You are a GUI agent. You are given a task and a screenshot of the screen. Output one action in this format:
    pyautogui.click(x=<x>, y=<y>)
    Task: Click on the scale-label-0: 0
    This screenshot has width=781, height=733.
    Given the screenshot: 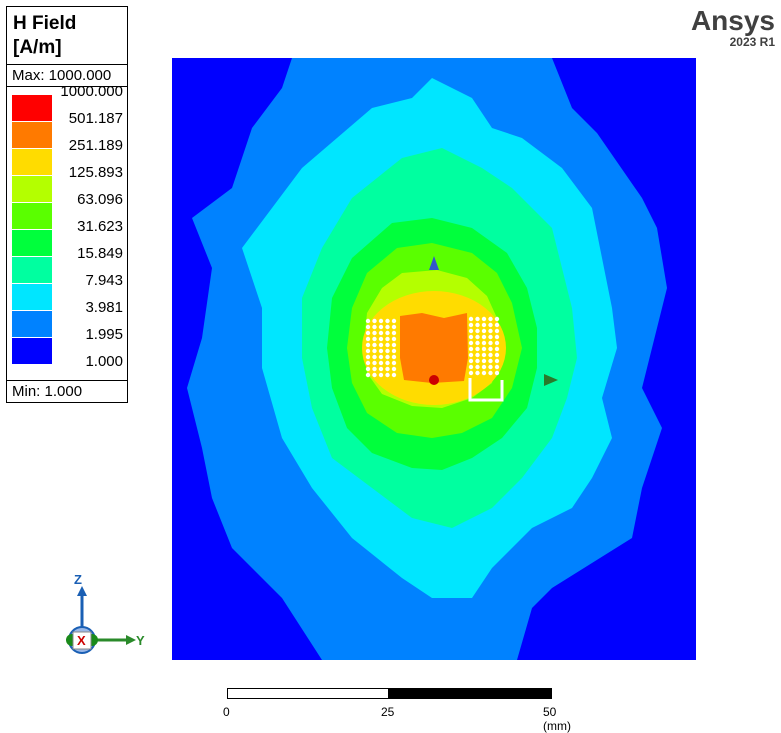 What is the action you would take?
    pyautogui.click(x=226, y=712)
    